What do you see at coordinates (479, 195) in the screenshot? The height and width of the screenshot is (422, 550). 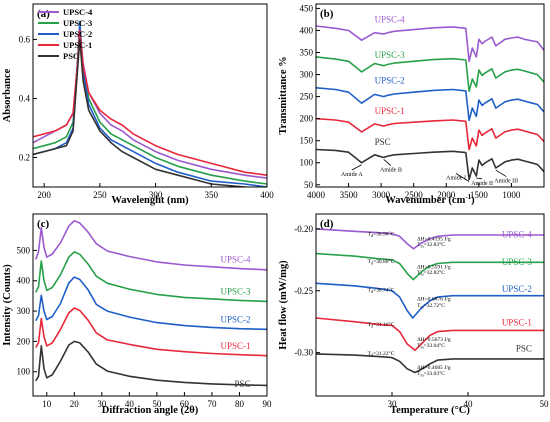 I see `x-tick-label: 1500` at bounding box center [479, 195].